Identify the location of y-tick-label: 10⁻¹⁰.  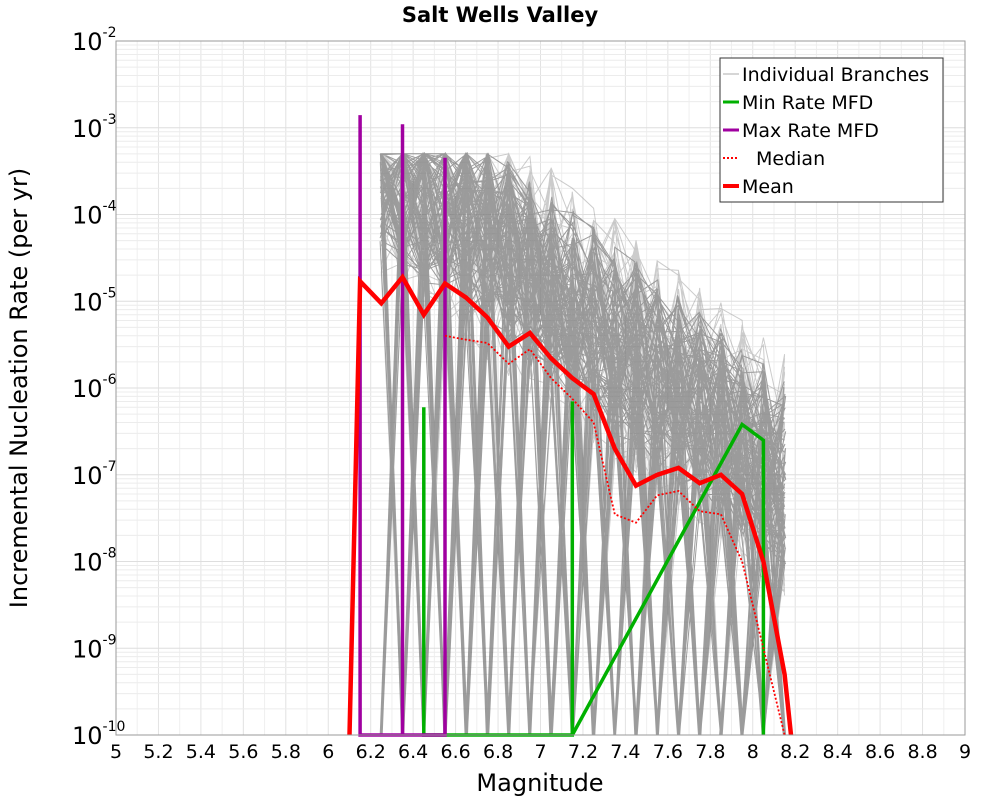
(98, 734).